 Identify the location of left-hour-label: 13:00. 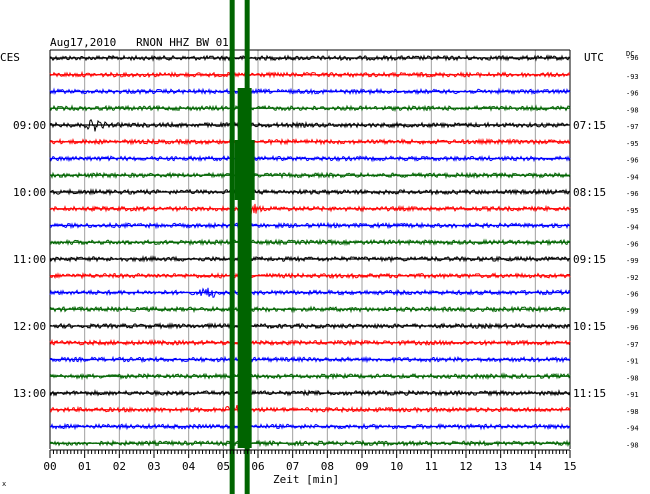
(29, 393).